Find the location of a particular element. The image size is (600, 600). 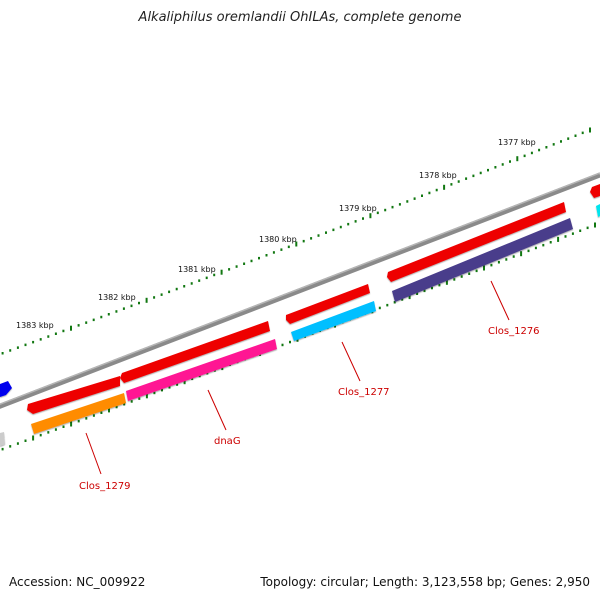

gene-clos-1276-arrow is located at coordinates (482, 260).